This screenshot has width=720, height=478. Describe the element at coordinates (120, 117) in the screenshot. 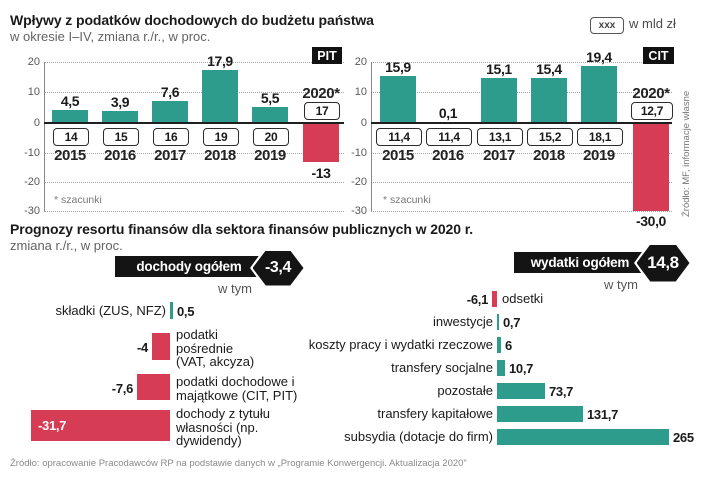

I see `pit-bar-2016` at that location.